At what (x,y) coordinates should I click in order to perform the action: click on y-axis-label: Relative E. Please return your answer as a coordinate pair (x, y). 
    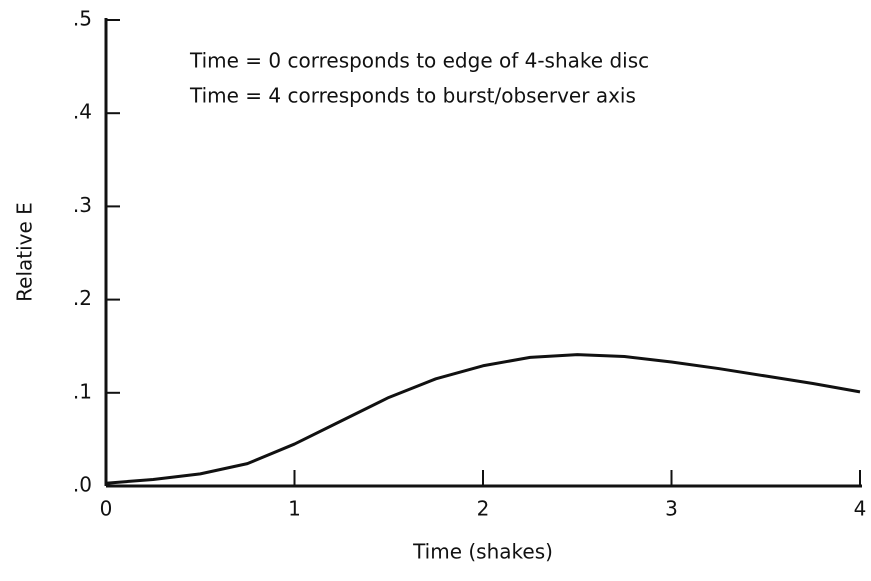
    Looking at the image, I should click on (25, 252).